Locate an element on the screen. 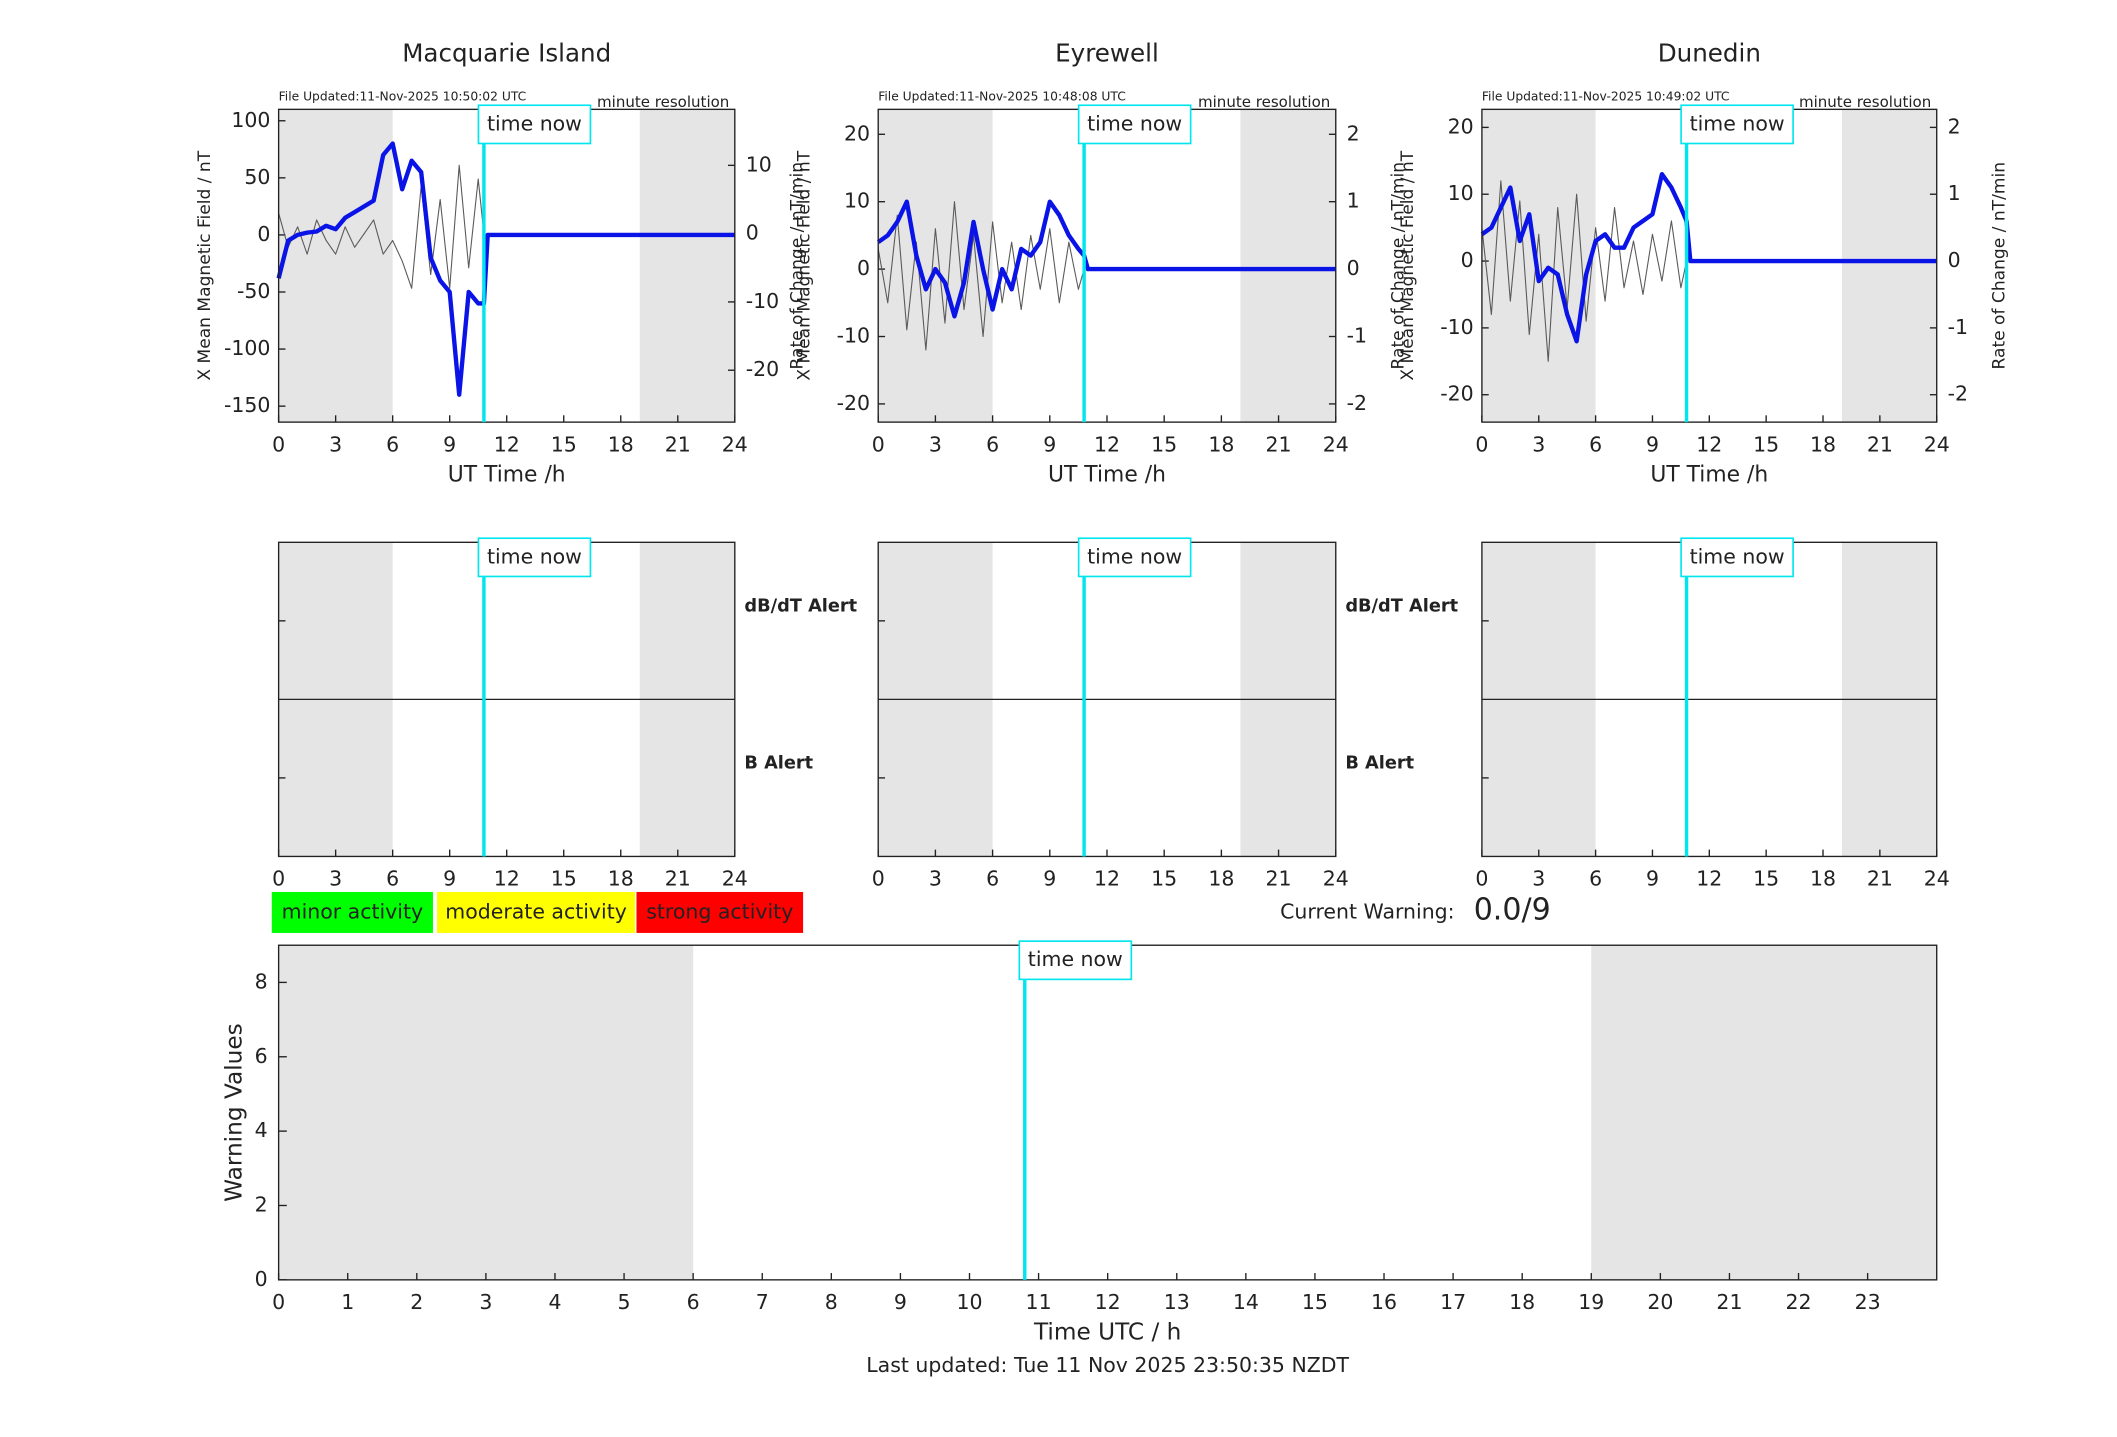 The height and width of the screenshot is (1437, 2117). y-tick-label: 8 is located at coordinates (261, 981).